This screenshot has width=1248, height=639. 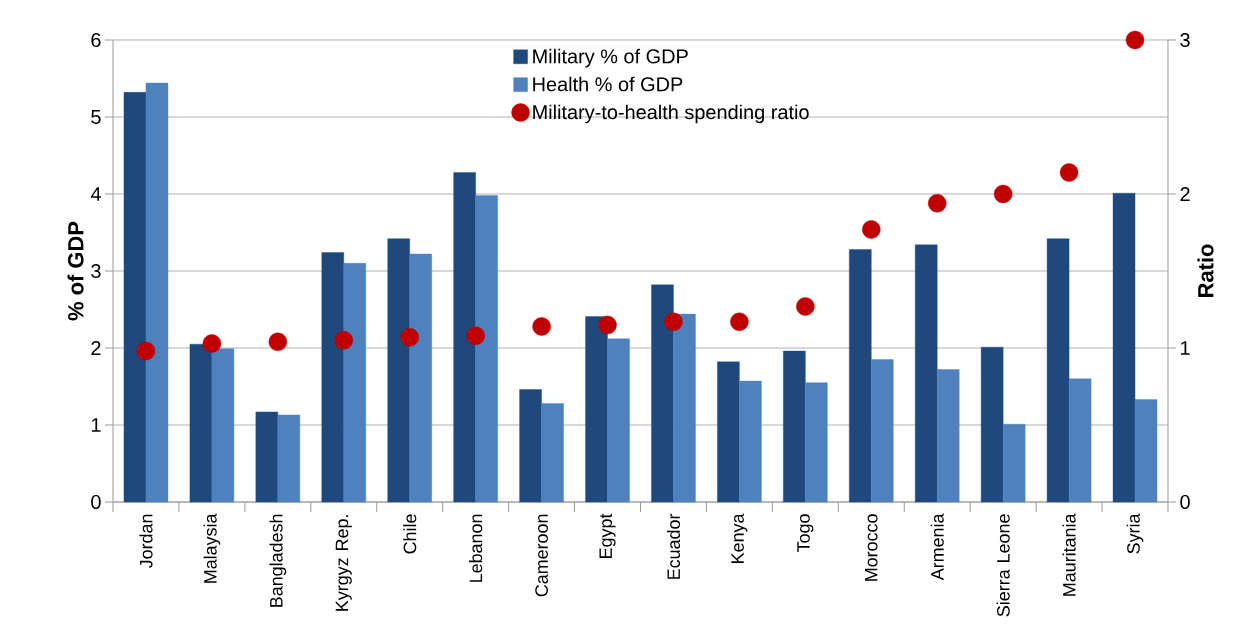 What do you see at coordinates (343, 563) in the screenshot?
I see `x-tick-label: Kyrgyz Rep.` at bounding box center [343, 563].